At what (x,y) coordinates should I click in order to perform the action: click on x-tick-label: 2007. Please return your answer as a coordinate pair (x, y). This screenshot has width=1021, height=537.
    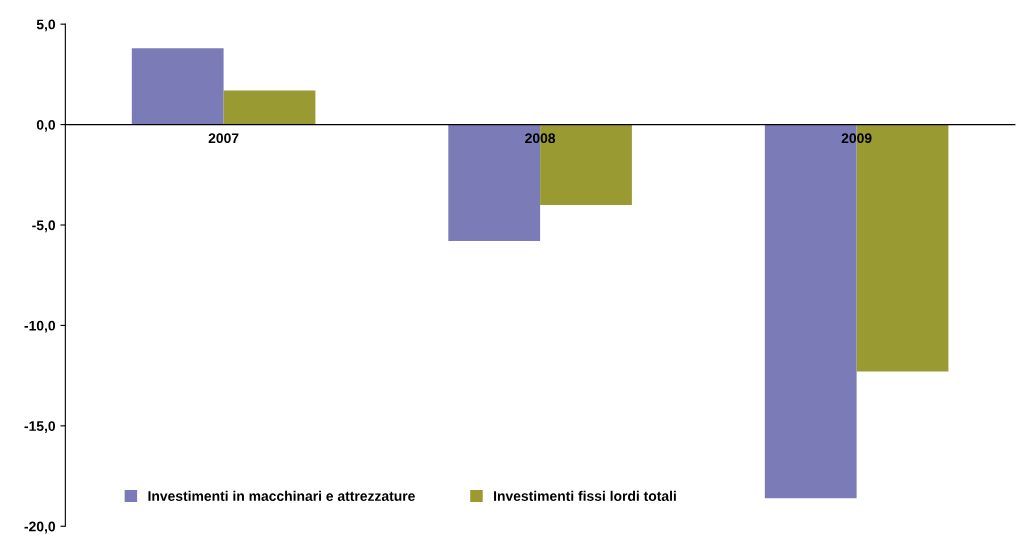
    Looking at the image, I should click on (223, 138).